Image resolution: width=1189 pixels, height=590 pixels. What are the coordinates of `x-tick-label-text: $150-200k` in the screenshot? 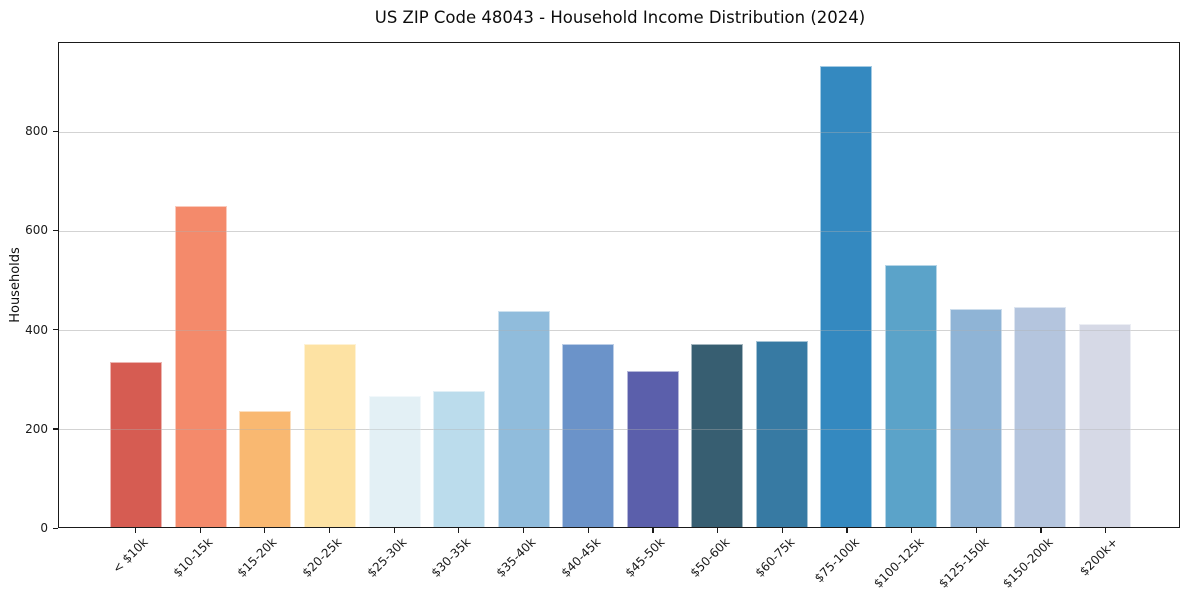 It's located at (1028, 562).